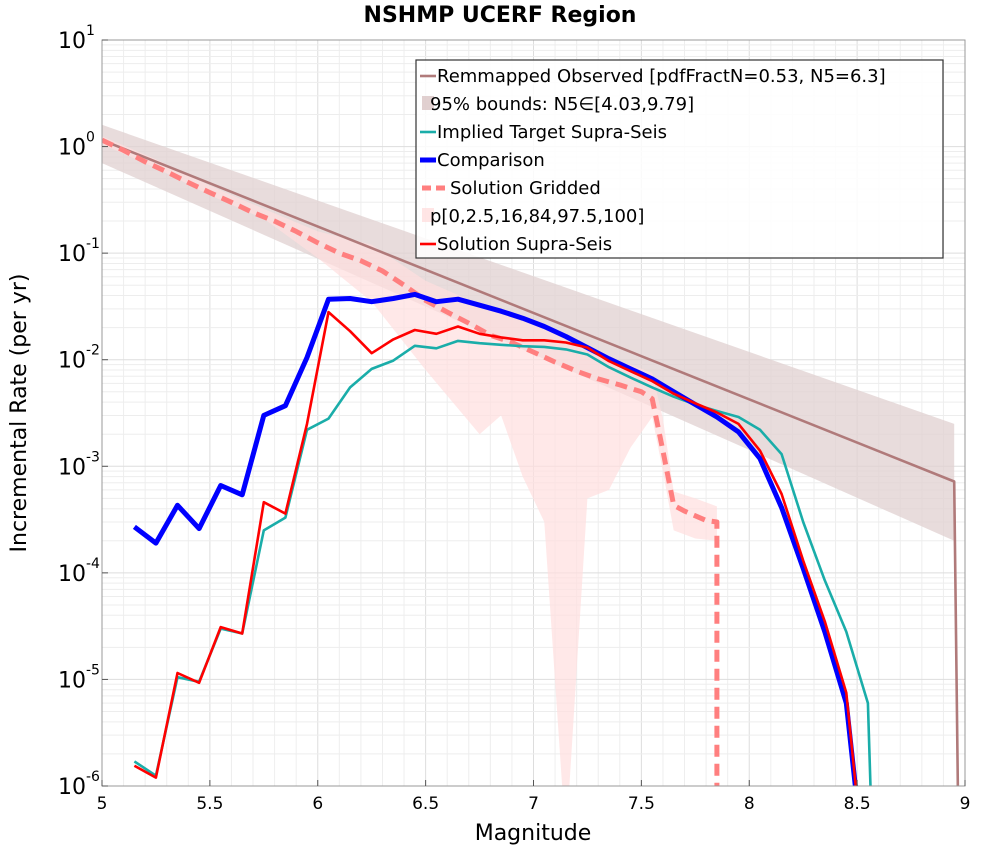 This screenshot has width=1000, height=850. Describe the element at coordinates (537, 216) in the screenshot. I see `legend-label: p[0,2.5,16,84,97.5,100]` at that location.